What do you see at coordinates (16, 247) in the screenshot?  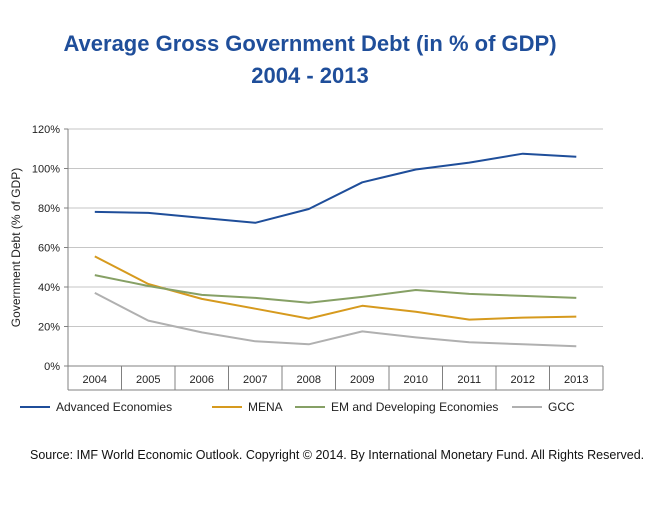 I see `y-axis-label: Government Debt (% of GDP)` at bounding box center [16, 247].